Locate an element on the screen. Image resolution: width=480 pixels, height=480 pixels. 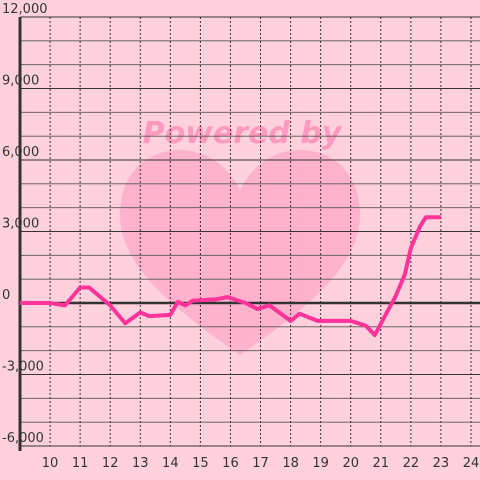
y-tick-label: 12,000 is located at coordinates (25, 9).